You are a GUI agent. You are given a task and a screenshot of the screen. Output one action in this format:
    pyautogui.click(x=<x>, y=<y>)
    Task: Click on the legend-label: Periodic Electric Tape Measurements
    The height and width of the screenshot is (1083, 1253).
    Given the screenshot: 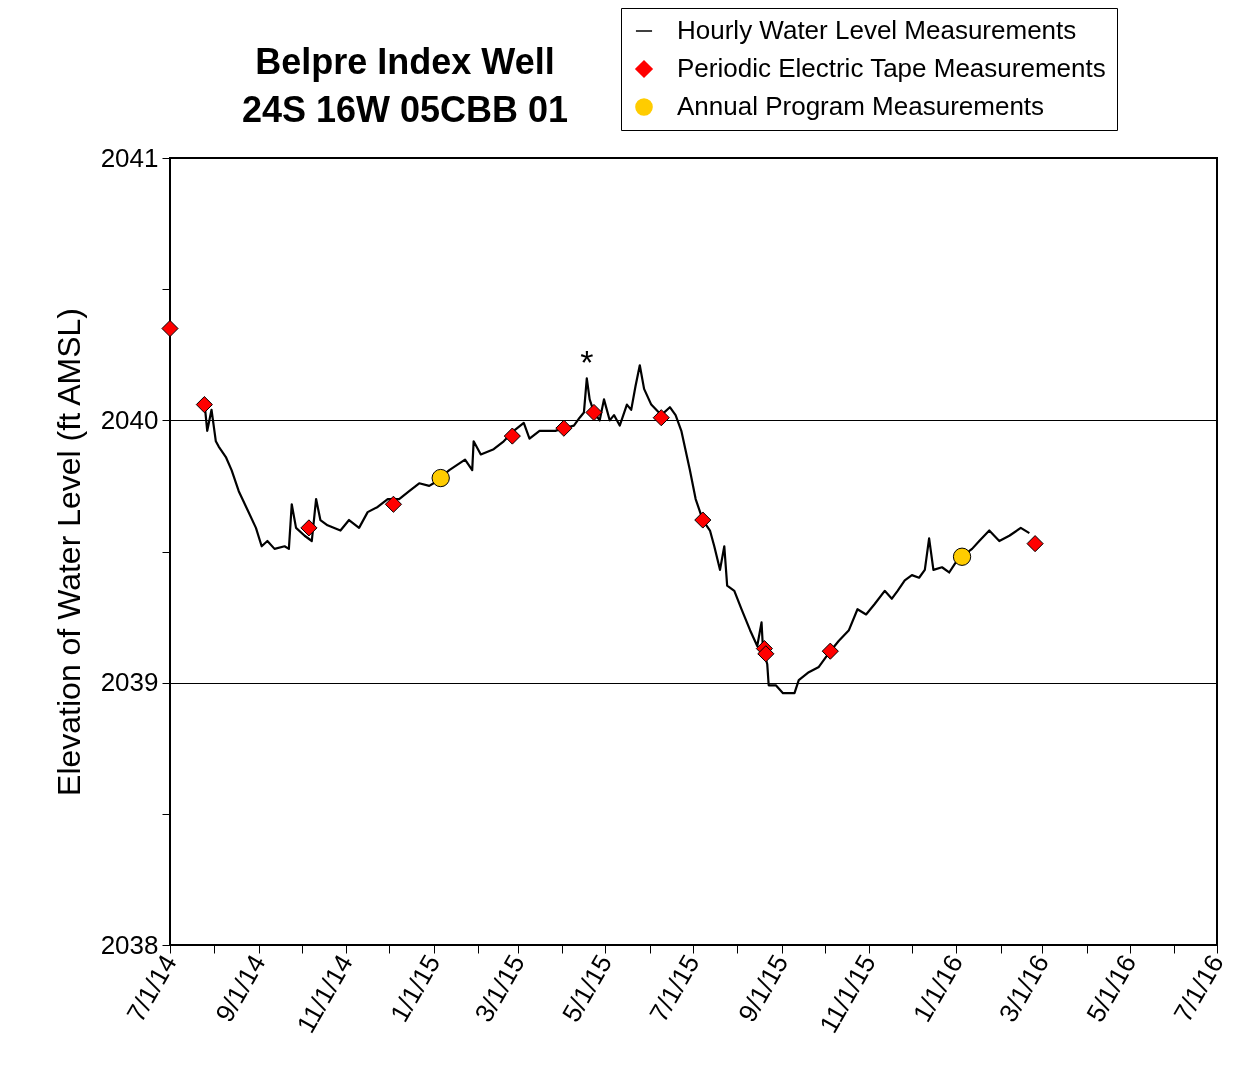 What is the action you would take?
    pyautogui.click(x=891, y=68)
    